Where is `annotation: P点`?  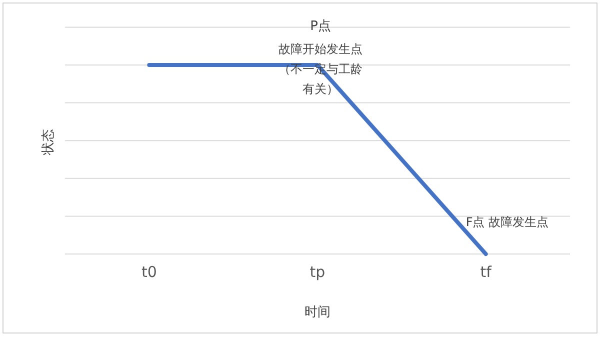
annotation: P点 is located at coordinates (320, 27).